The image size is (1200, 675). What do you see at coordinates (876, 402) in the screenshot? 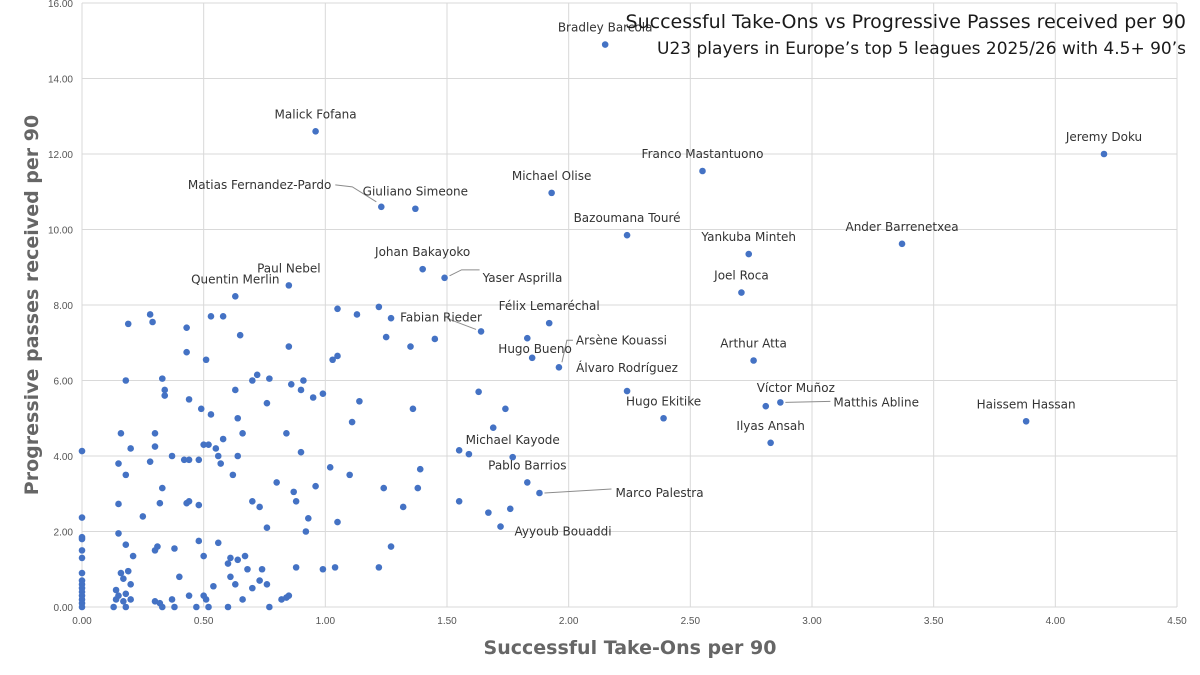
I see `point-label: Matthis Abline` at bounding box center [876, 402].